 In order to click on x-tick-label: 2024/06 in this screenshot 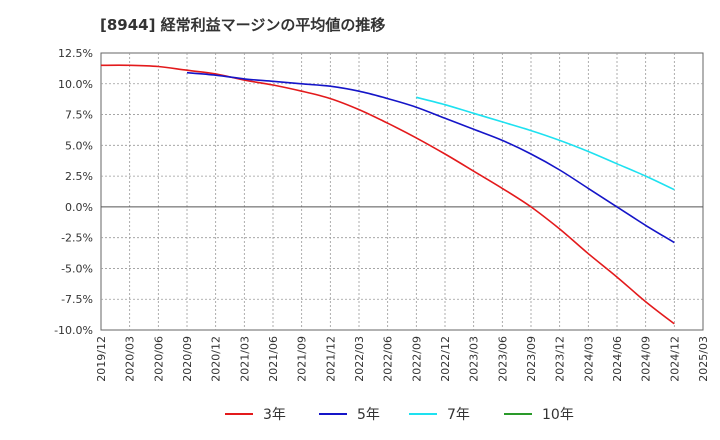, I will do `click(617, 359)`.